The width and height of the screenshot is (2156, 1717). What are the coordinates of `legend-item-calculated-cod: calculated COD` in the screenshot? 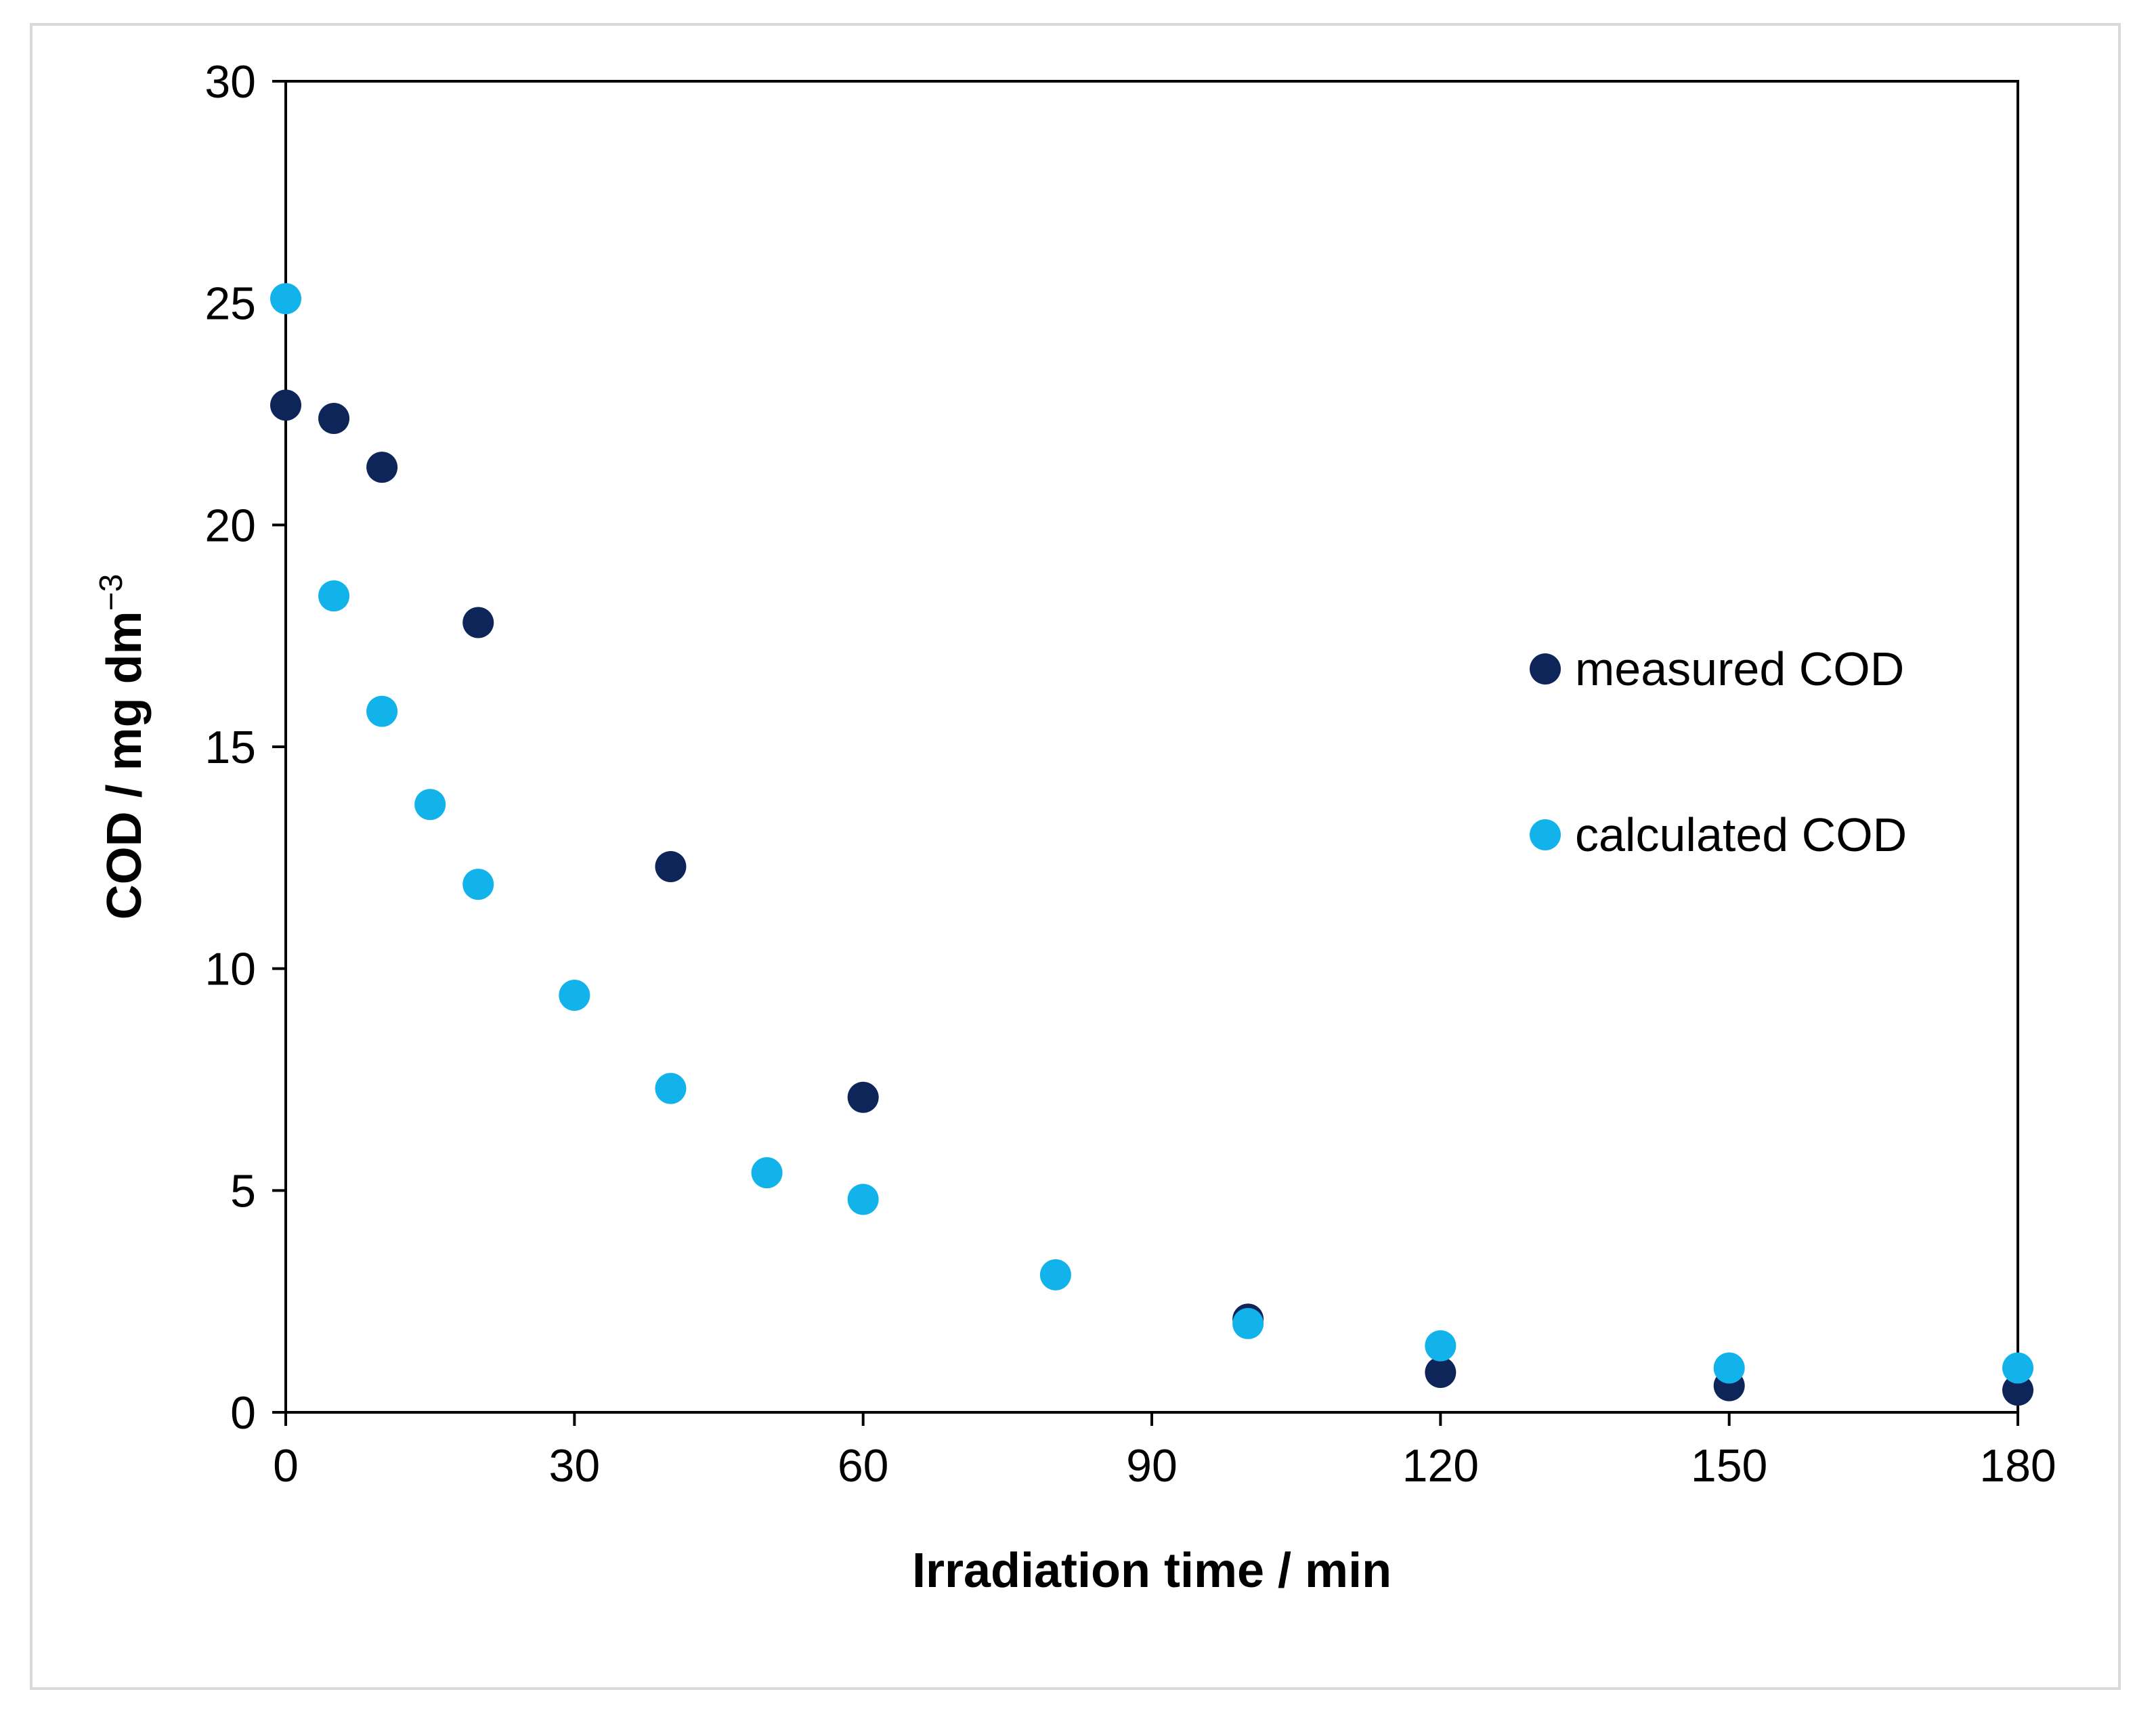 It's located at (1718, 835).